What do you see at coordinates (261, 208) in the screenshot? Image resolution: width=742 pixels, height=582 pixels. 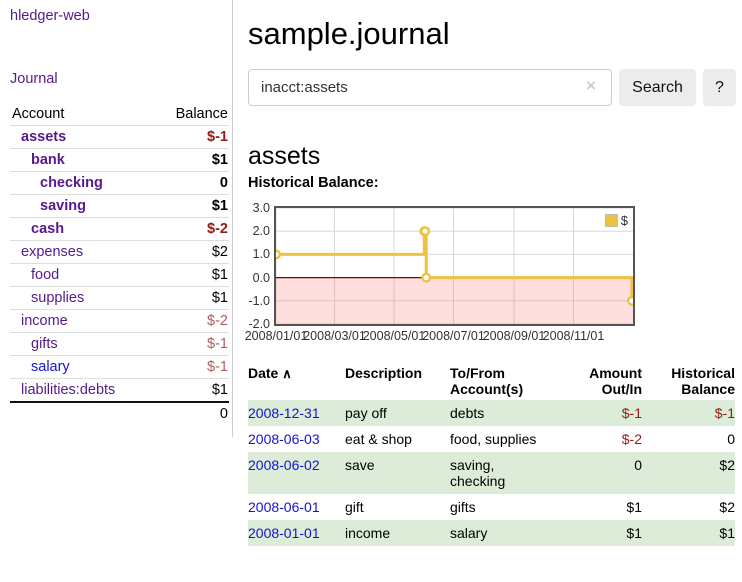 I see `y-axis-tick-label: 3.0` at bounding box center [261, 208].